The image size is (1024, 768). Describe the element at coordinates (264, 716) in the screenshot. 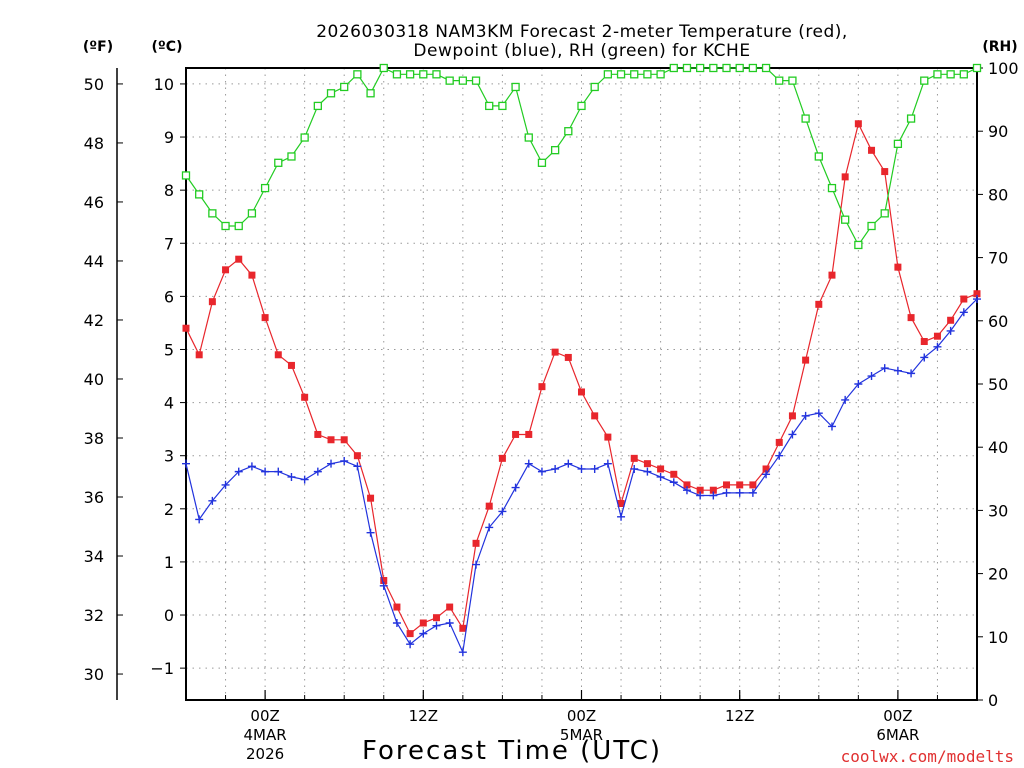

I see `x-tick-label-time: 00Z` at that location.